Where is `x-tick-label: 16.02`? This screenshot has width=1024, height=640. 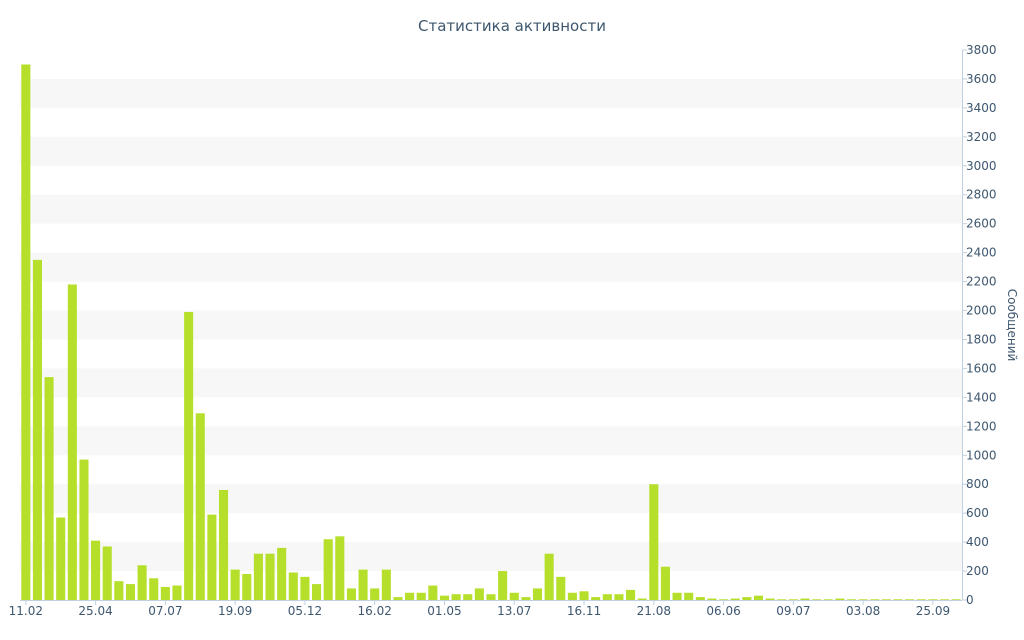 x-tick-label: 16.02 is located at coordinates (375, 611).